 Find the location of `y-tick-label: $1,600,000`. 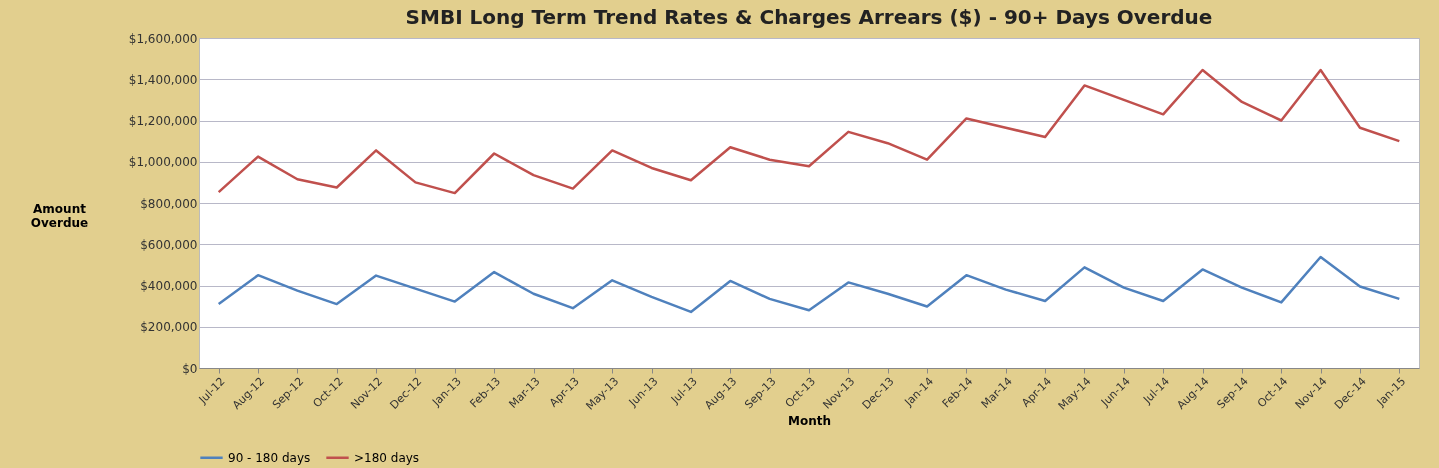

y-tick-label: $1,600,000 is located at coordinates (163, 38).